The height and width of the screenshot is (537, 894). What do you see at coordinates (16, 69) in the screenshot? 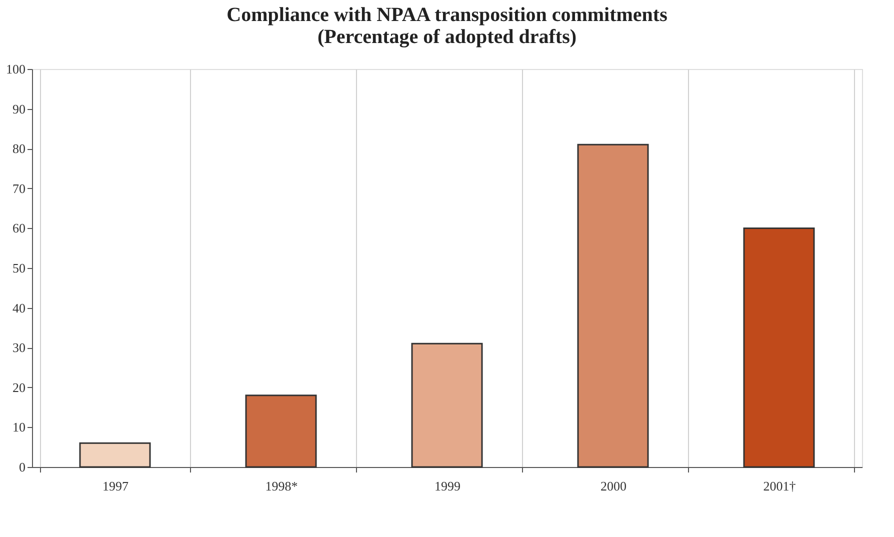
I see `y-tick-label: 100` at bounding box center [16, 69].